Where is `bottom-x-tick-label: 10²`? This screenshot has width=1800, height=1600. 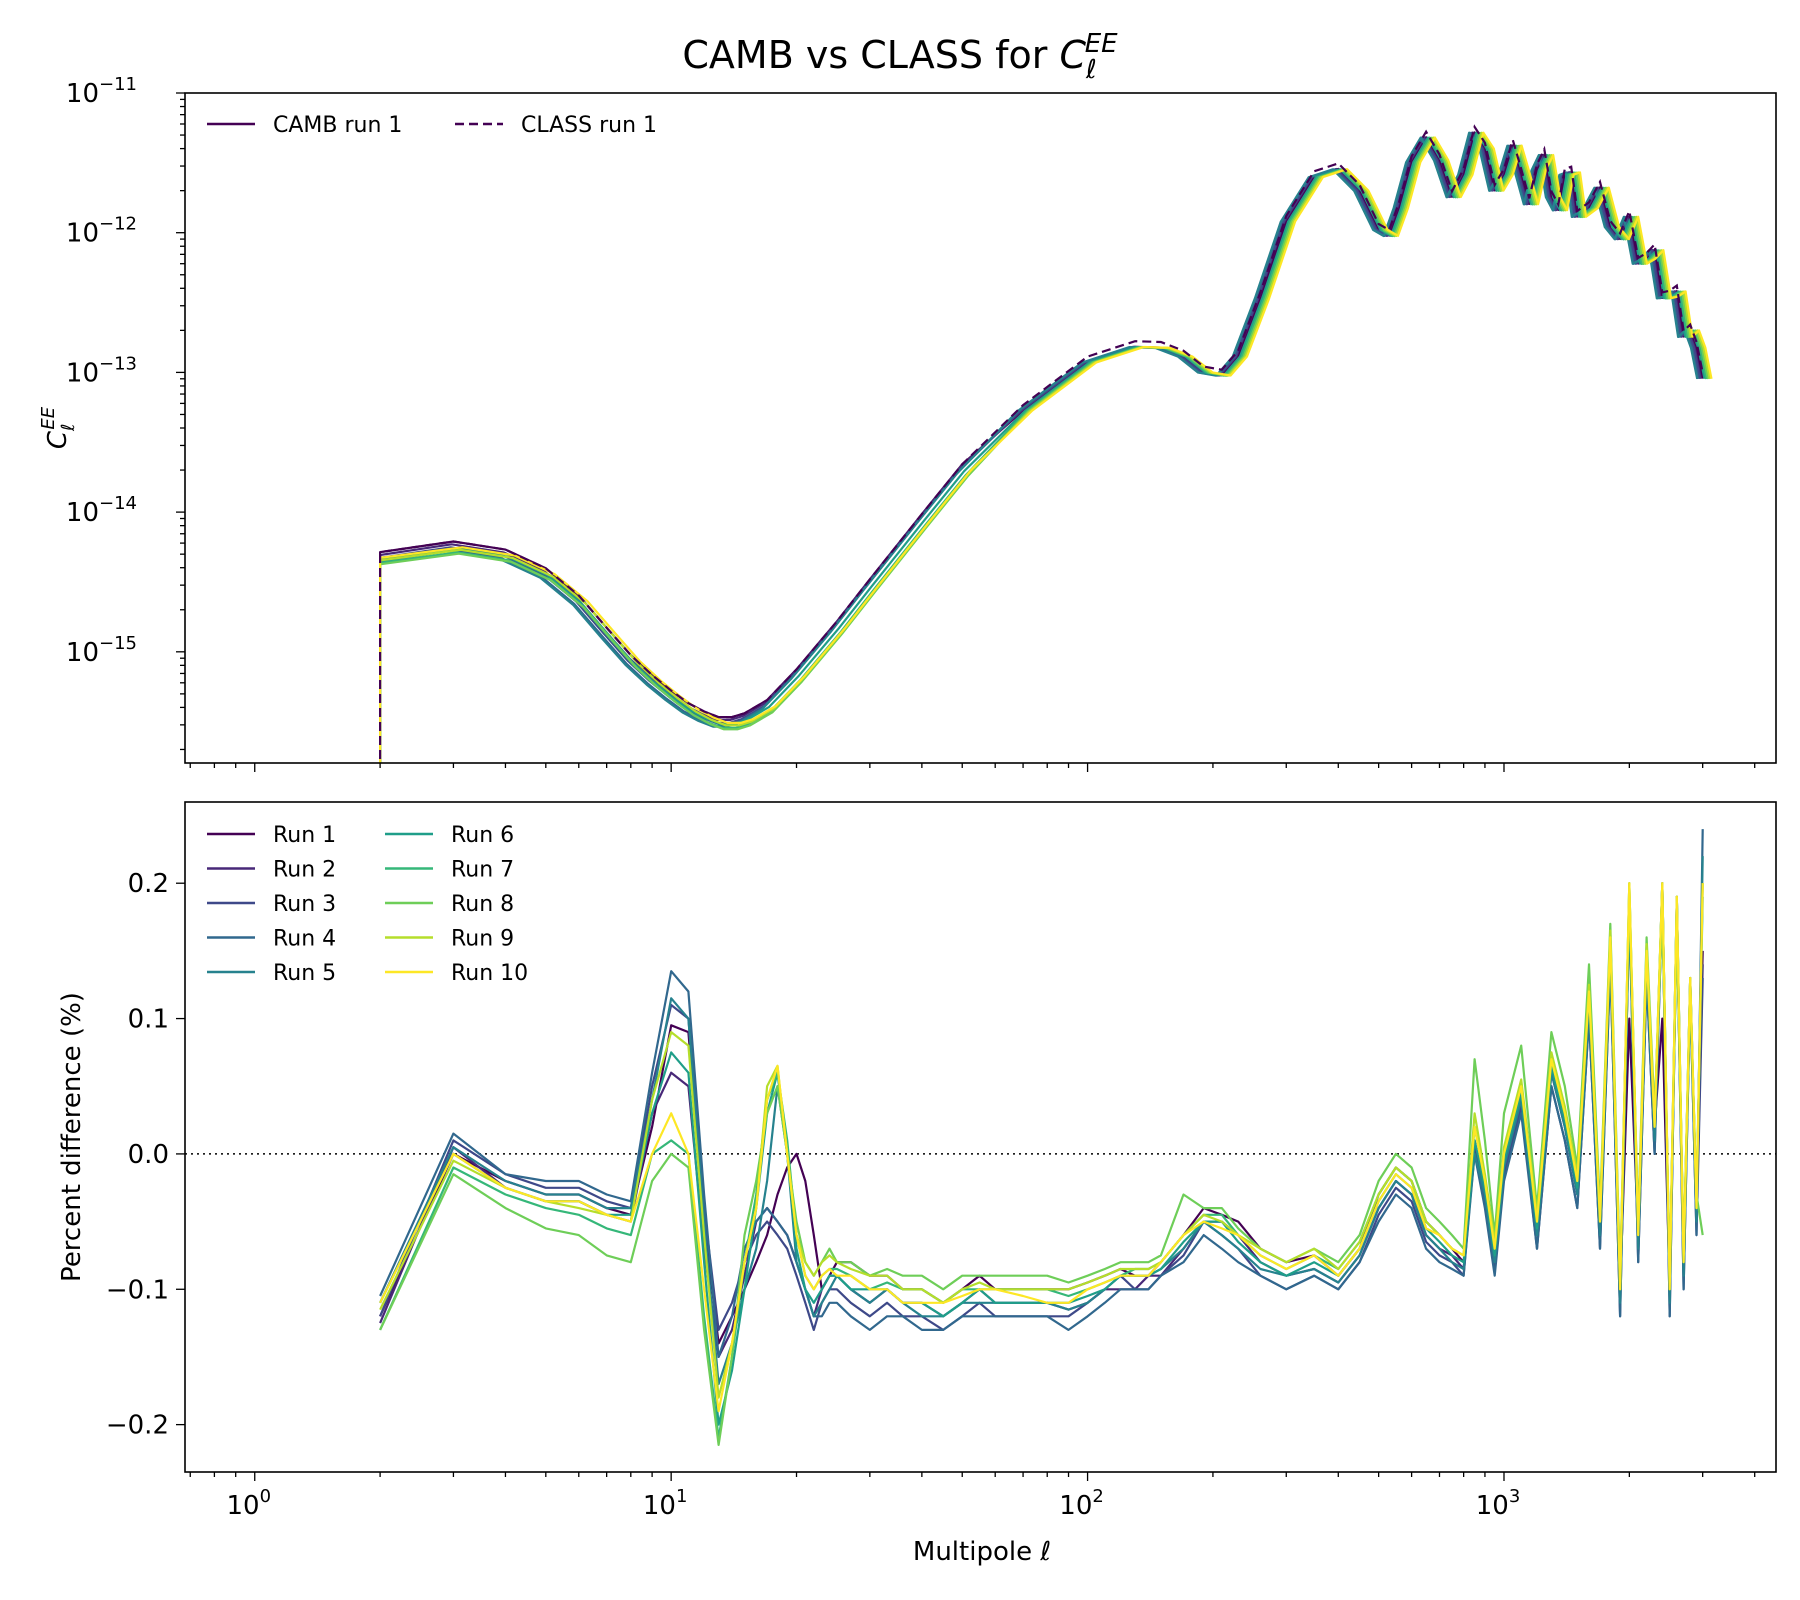 bottom-x-tick-label: 10² is located at coordinates (1081, 1503).